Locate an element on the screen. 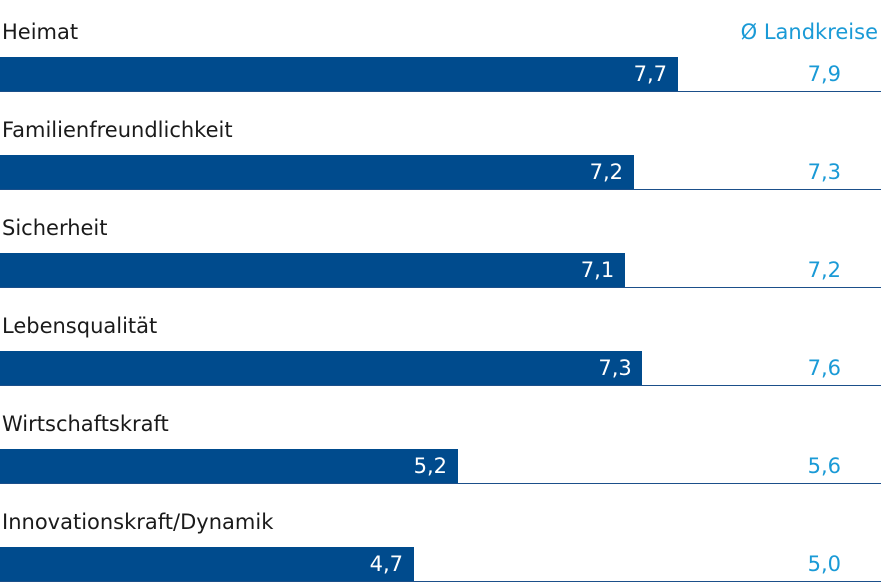 This screenshot has height=582, width=881. average-value-label: 7,9 is located at coordinates (824, 74).